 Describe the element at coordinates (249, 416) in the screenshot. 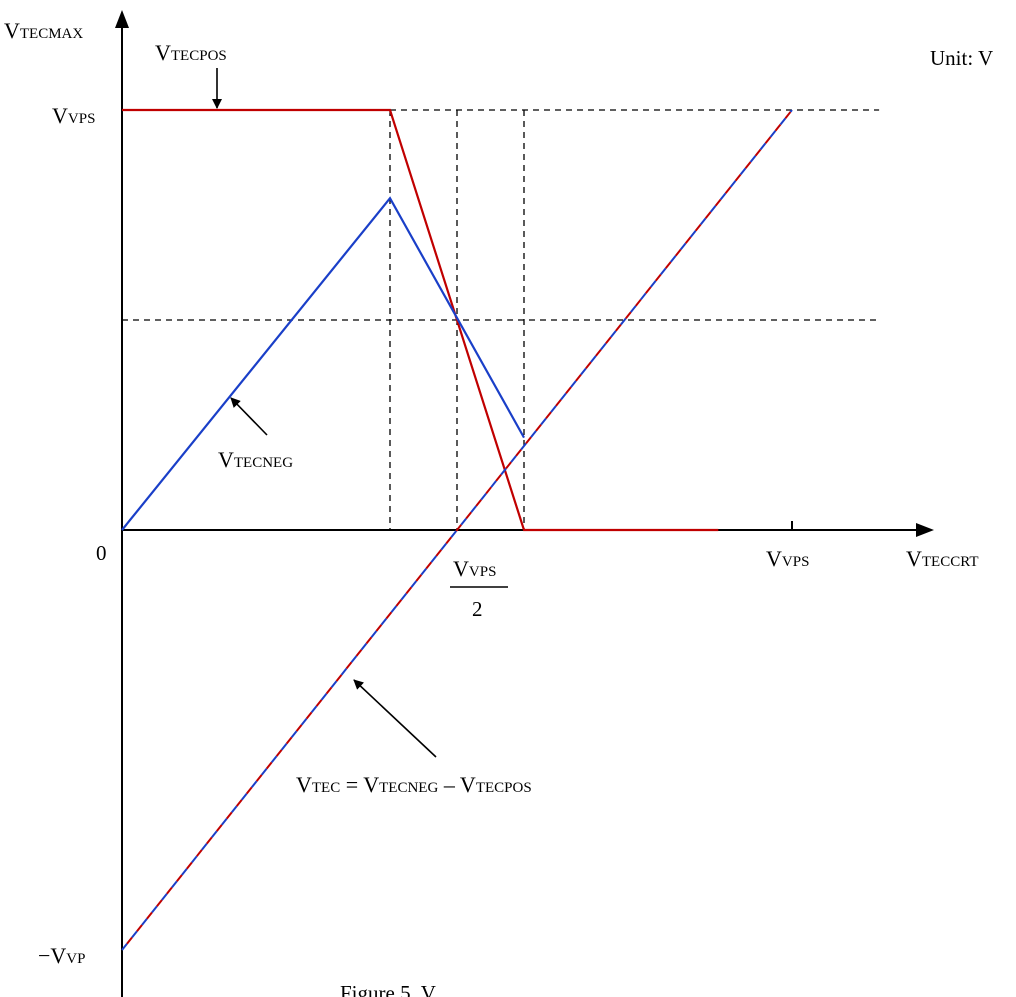

I see `tecneg-arrow` at that location.